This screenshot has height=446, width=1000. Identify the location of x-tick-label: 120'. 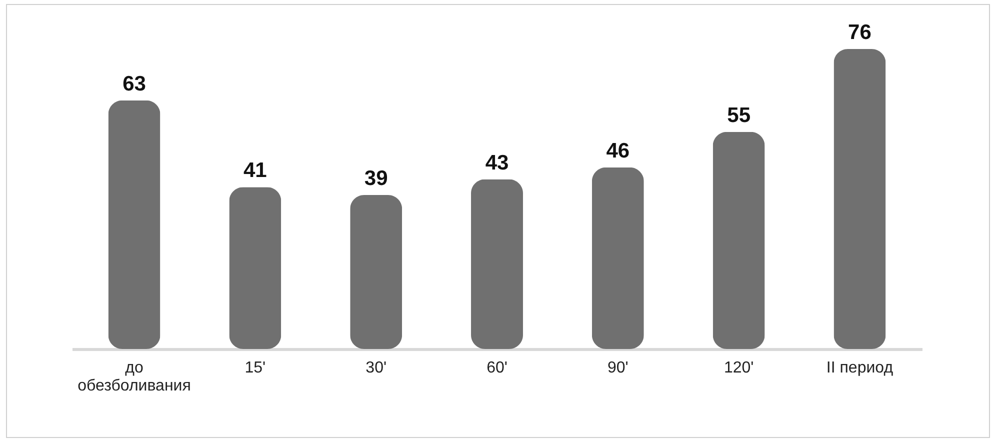
(739, 368).